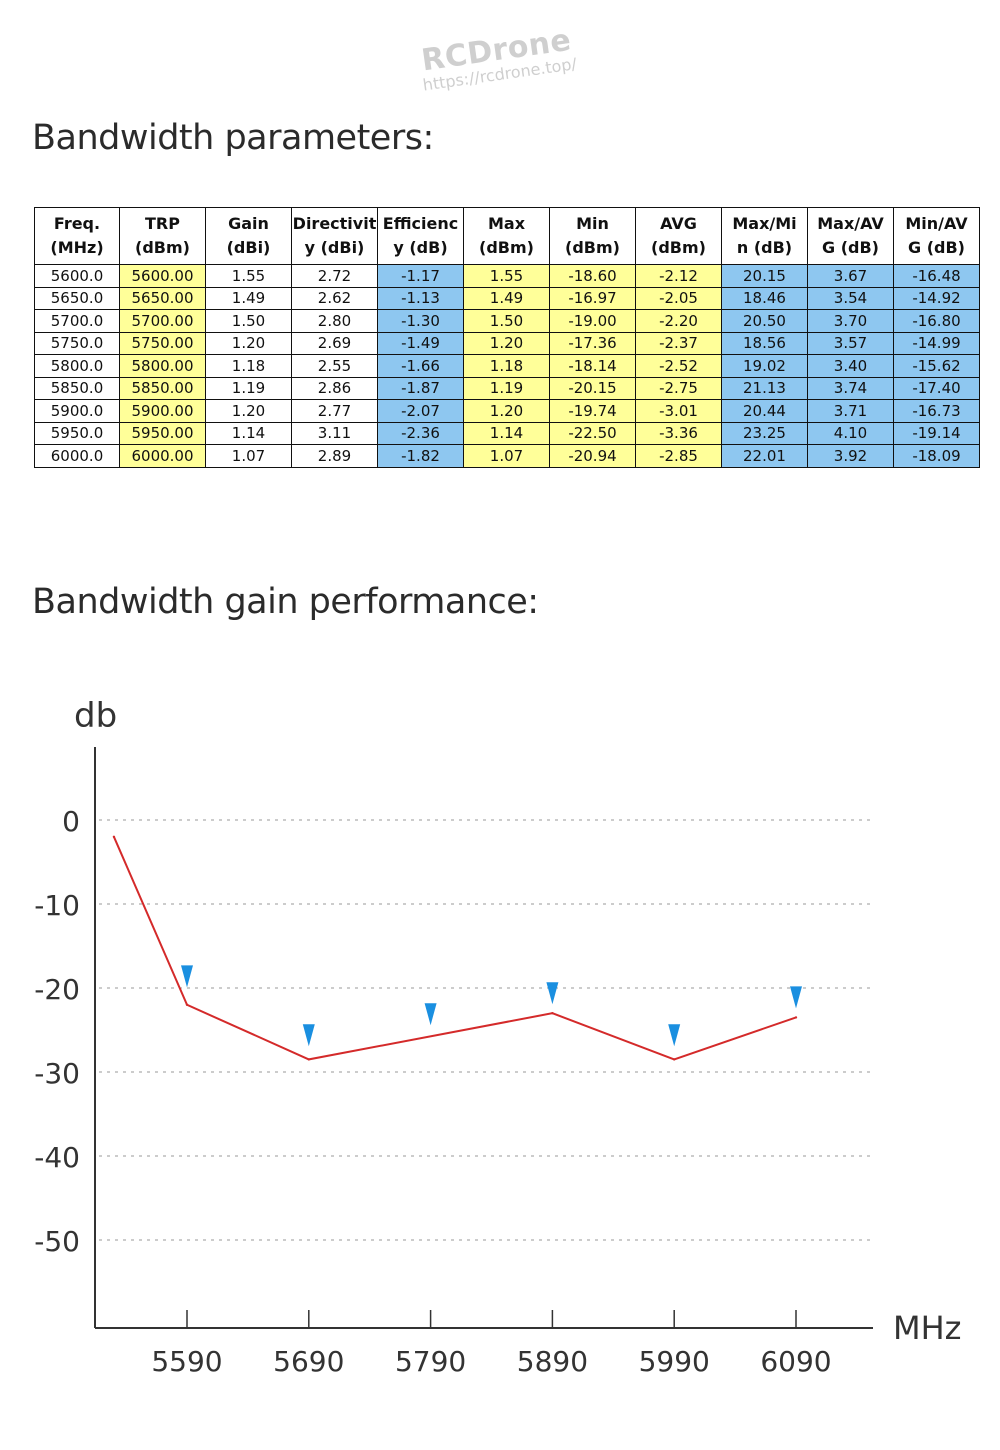 This screenshot has height=1450, width=1000. Describe the element at coordinates (678, 456) in the screenshot. I see `table-cell: -2.85` at that location.